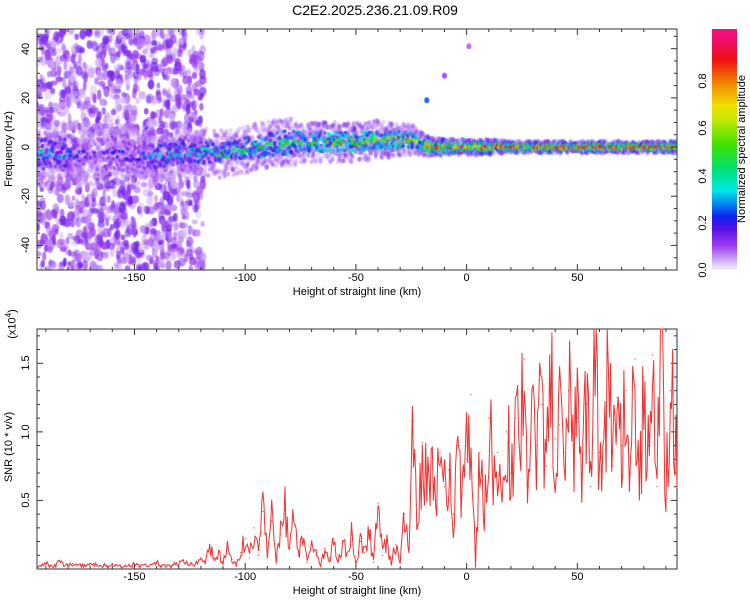 Image resolution: width=750 pixels, height=600 pixels. I want to click on chart-title: C2E2.2025.236.21.09.R09, so click(375, 10).